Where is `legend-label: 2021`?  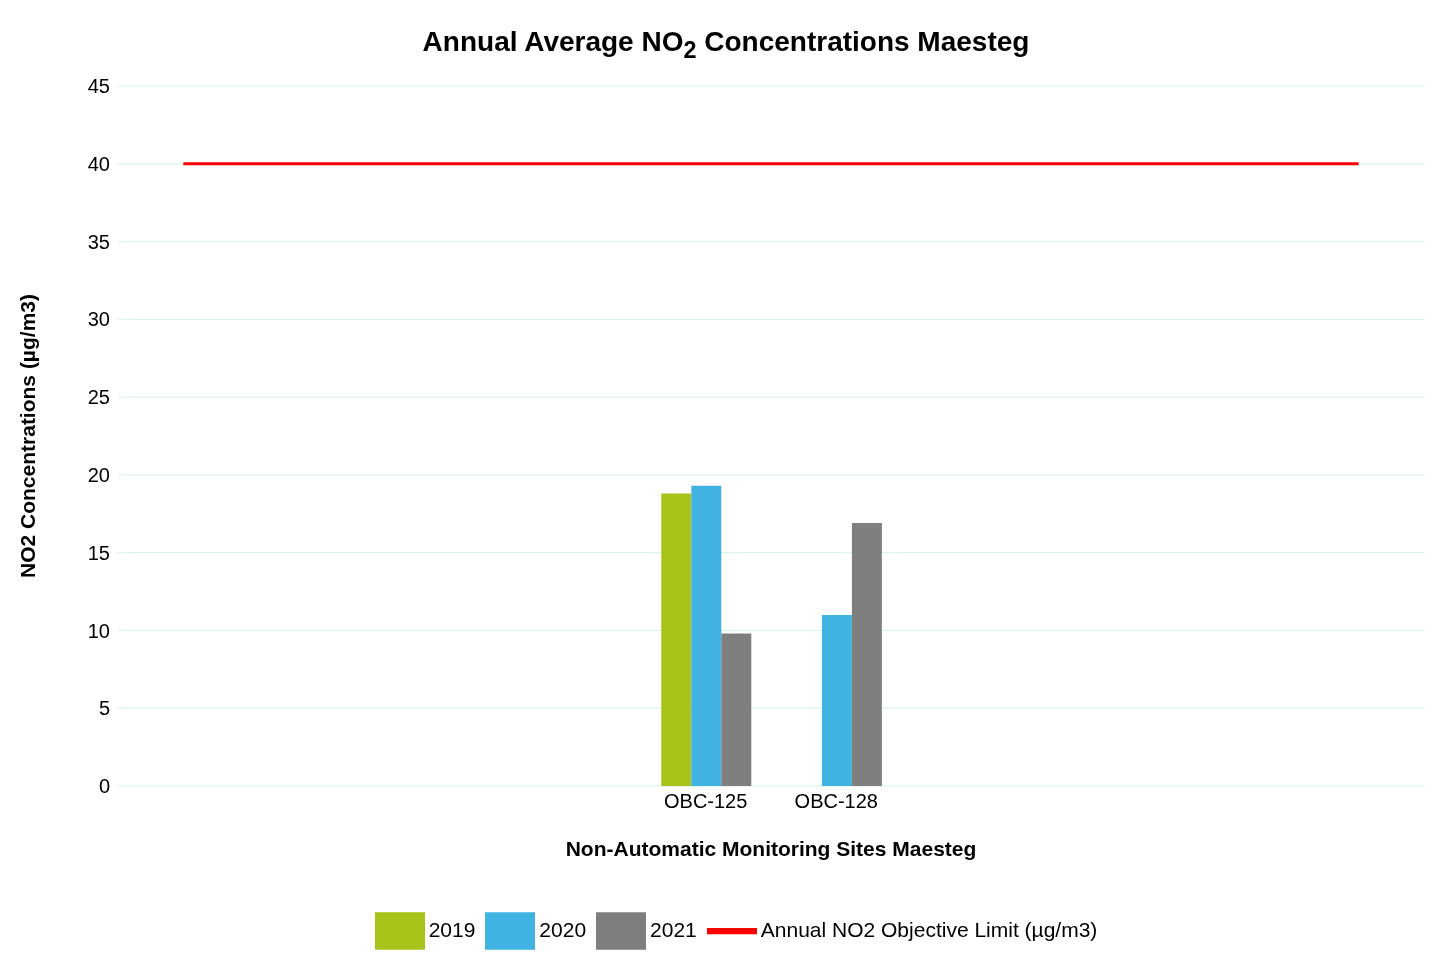
legend-label: 2021 is located at coordinates (673, 929).